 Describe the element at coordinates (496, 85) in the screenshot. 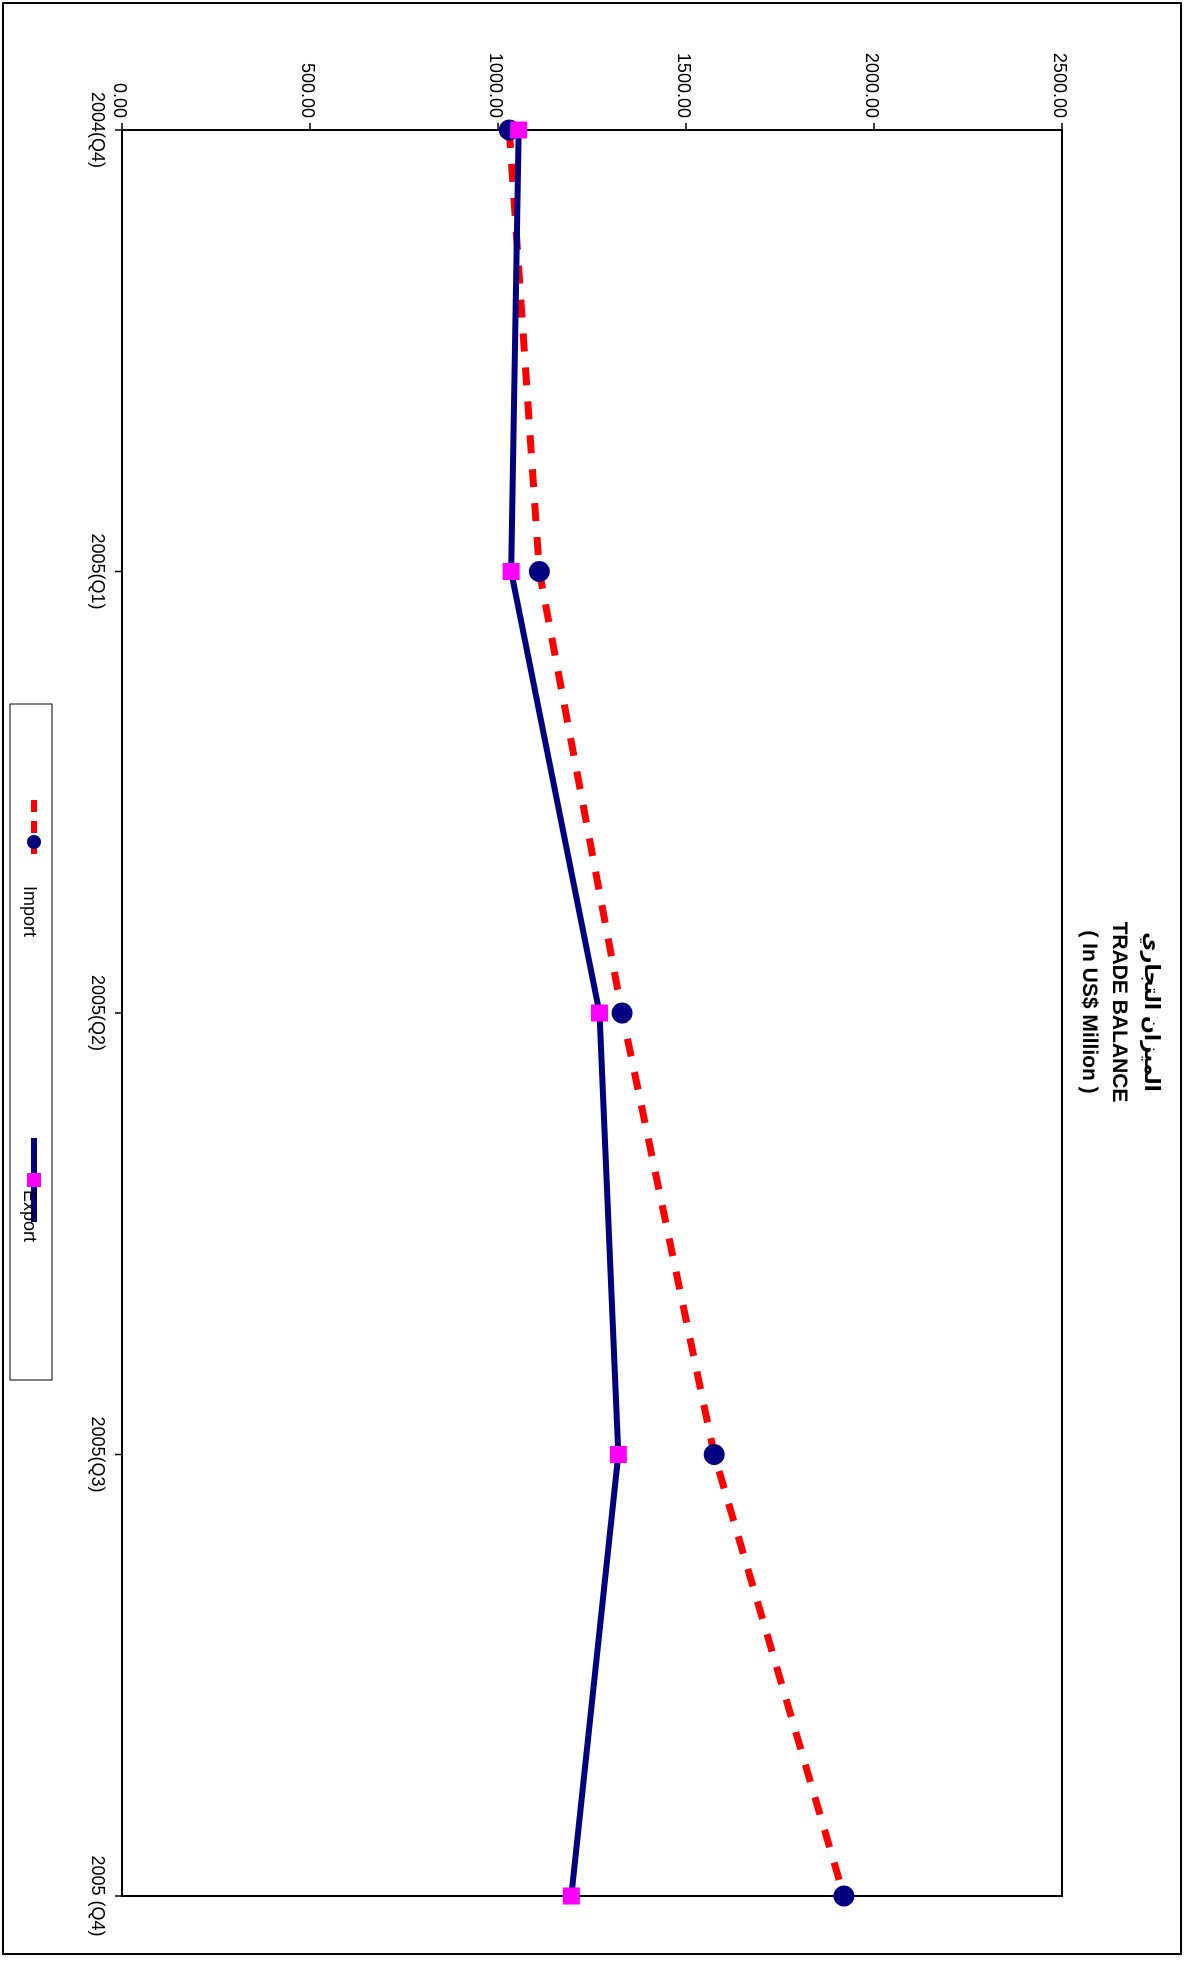

I see `value-tick-label: 1000.00` at that location.